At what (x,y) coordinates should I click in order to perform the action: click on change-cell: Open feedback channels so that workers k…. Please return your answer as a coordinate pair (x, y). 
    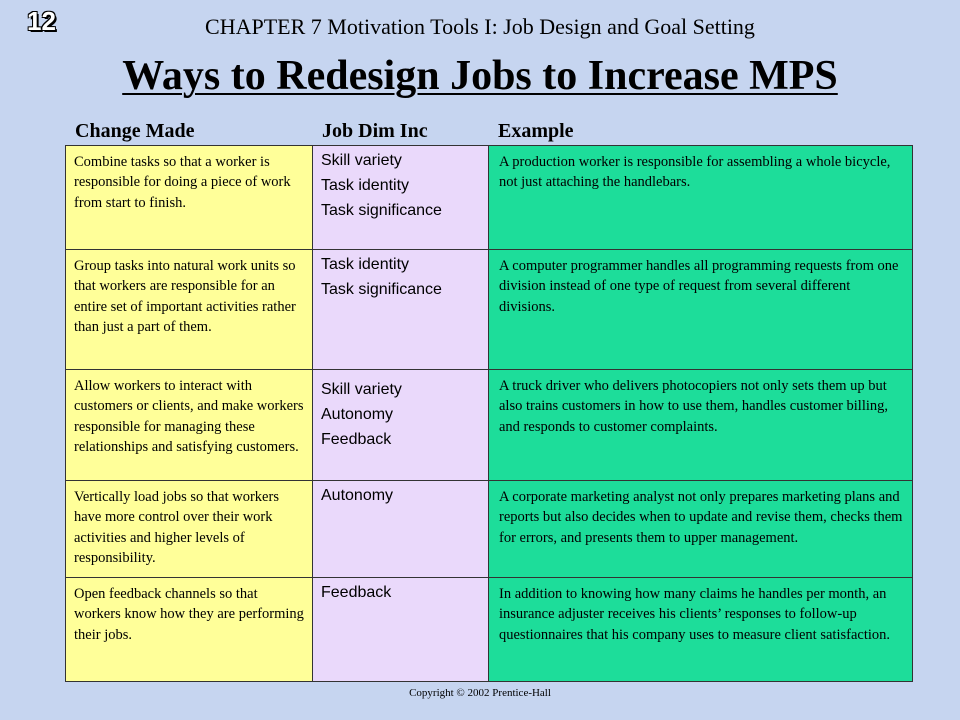
    Looking at the image, I should click on (188, 629).